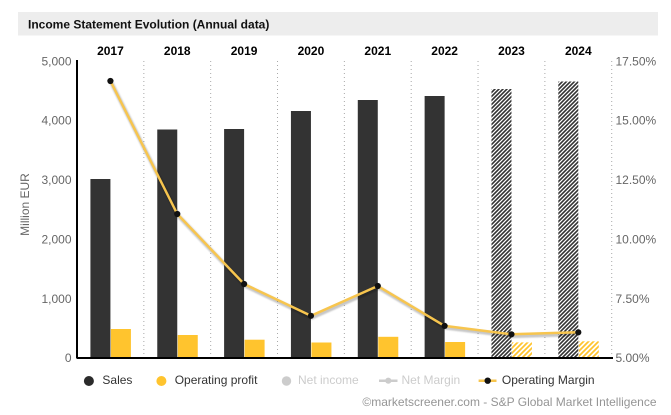 This screenshot has height=415, width=671. Describe the element at coordinates (177, 51) in the screenshot. I see `svg-text: 2018` at that location.